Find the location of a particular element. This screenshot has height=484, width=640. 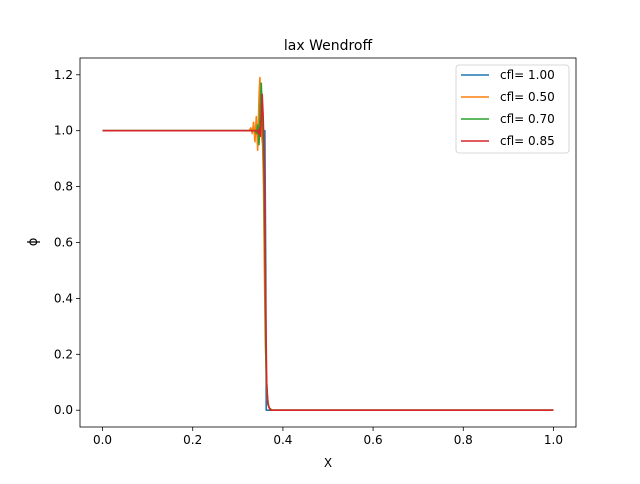

y-tick-label: 0.6 is located at coordinates (63, 243).